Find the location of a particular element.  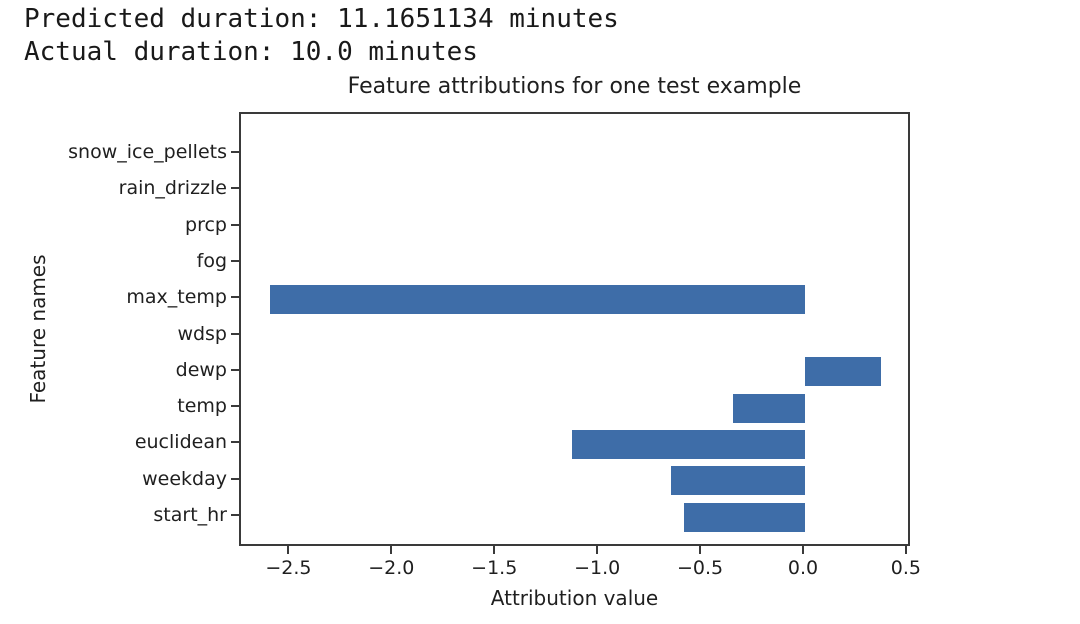

y-tick-label-max_temp: max_temp is located at coordinates (176, 297).